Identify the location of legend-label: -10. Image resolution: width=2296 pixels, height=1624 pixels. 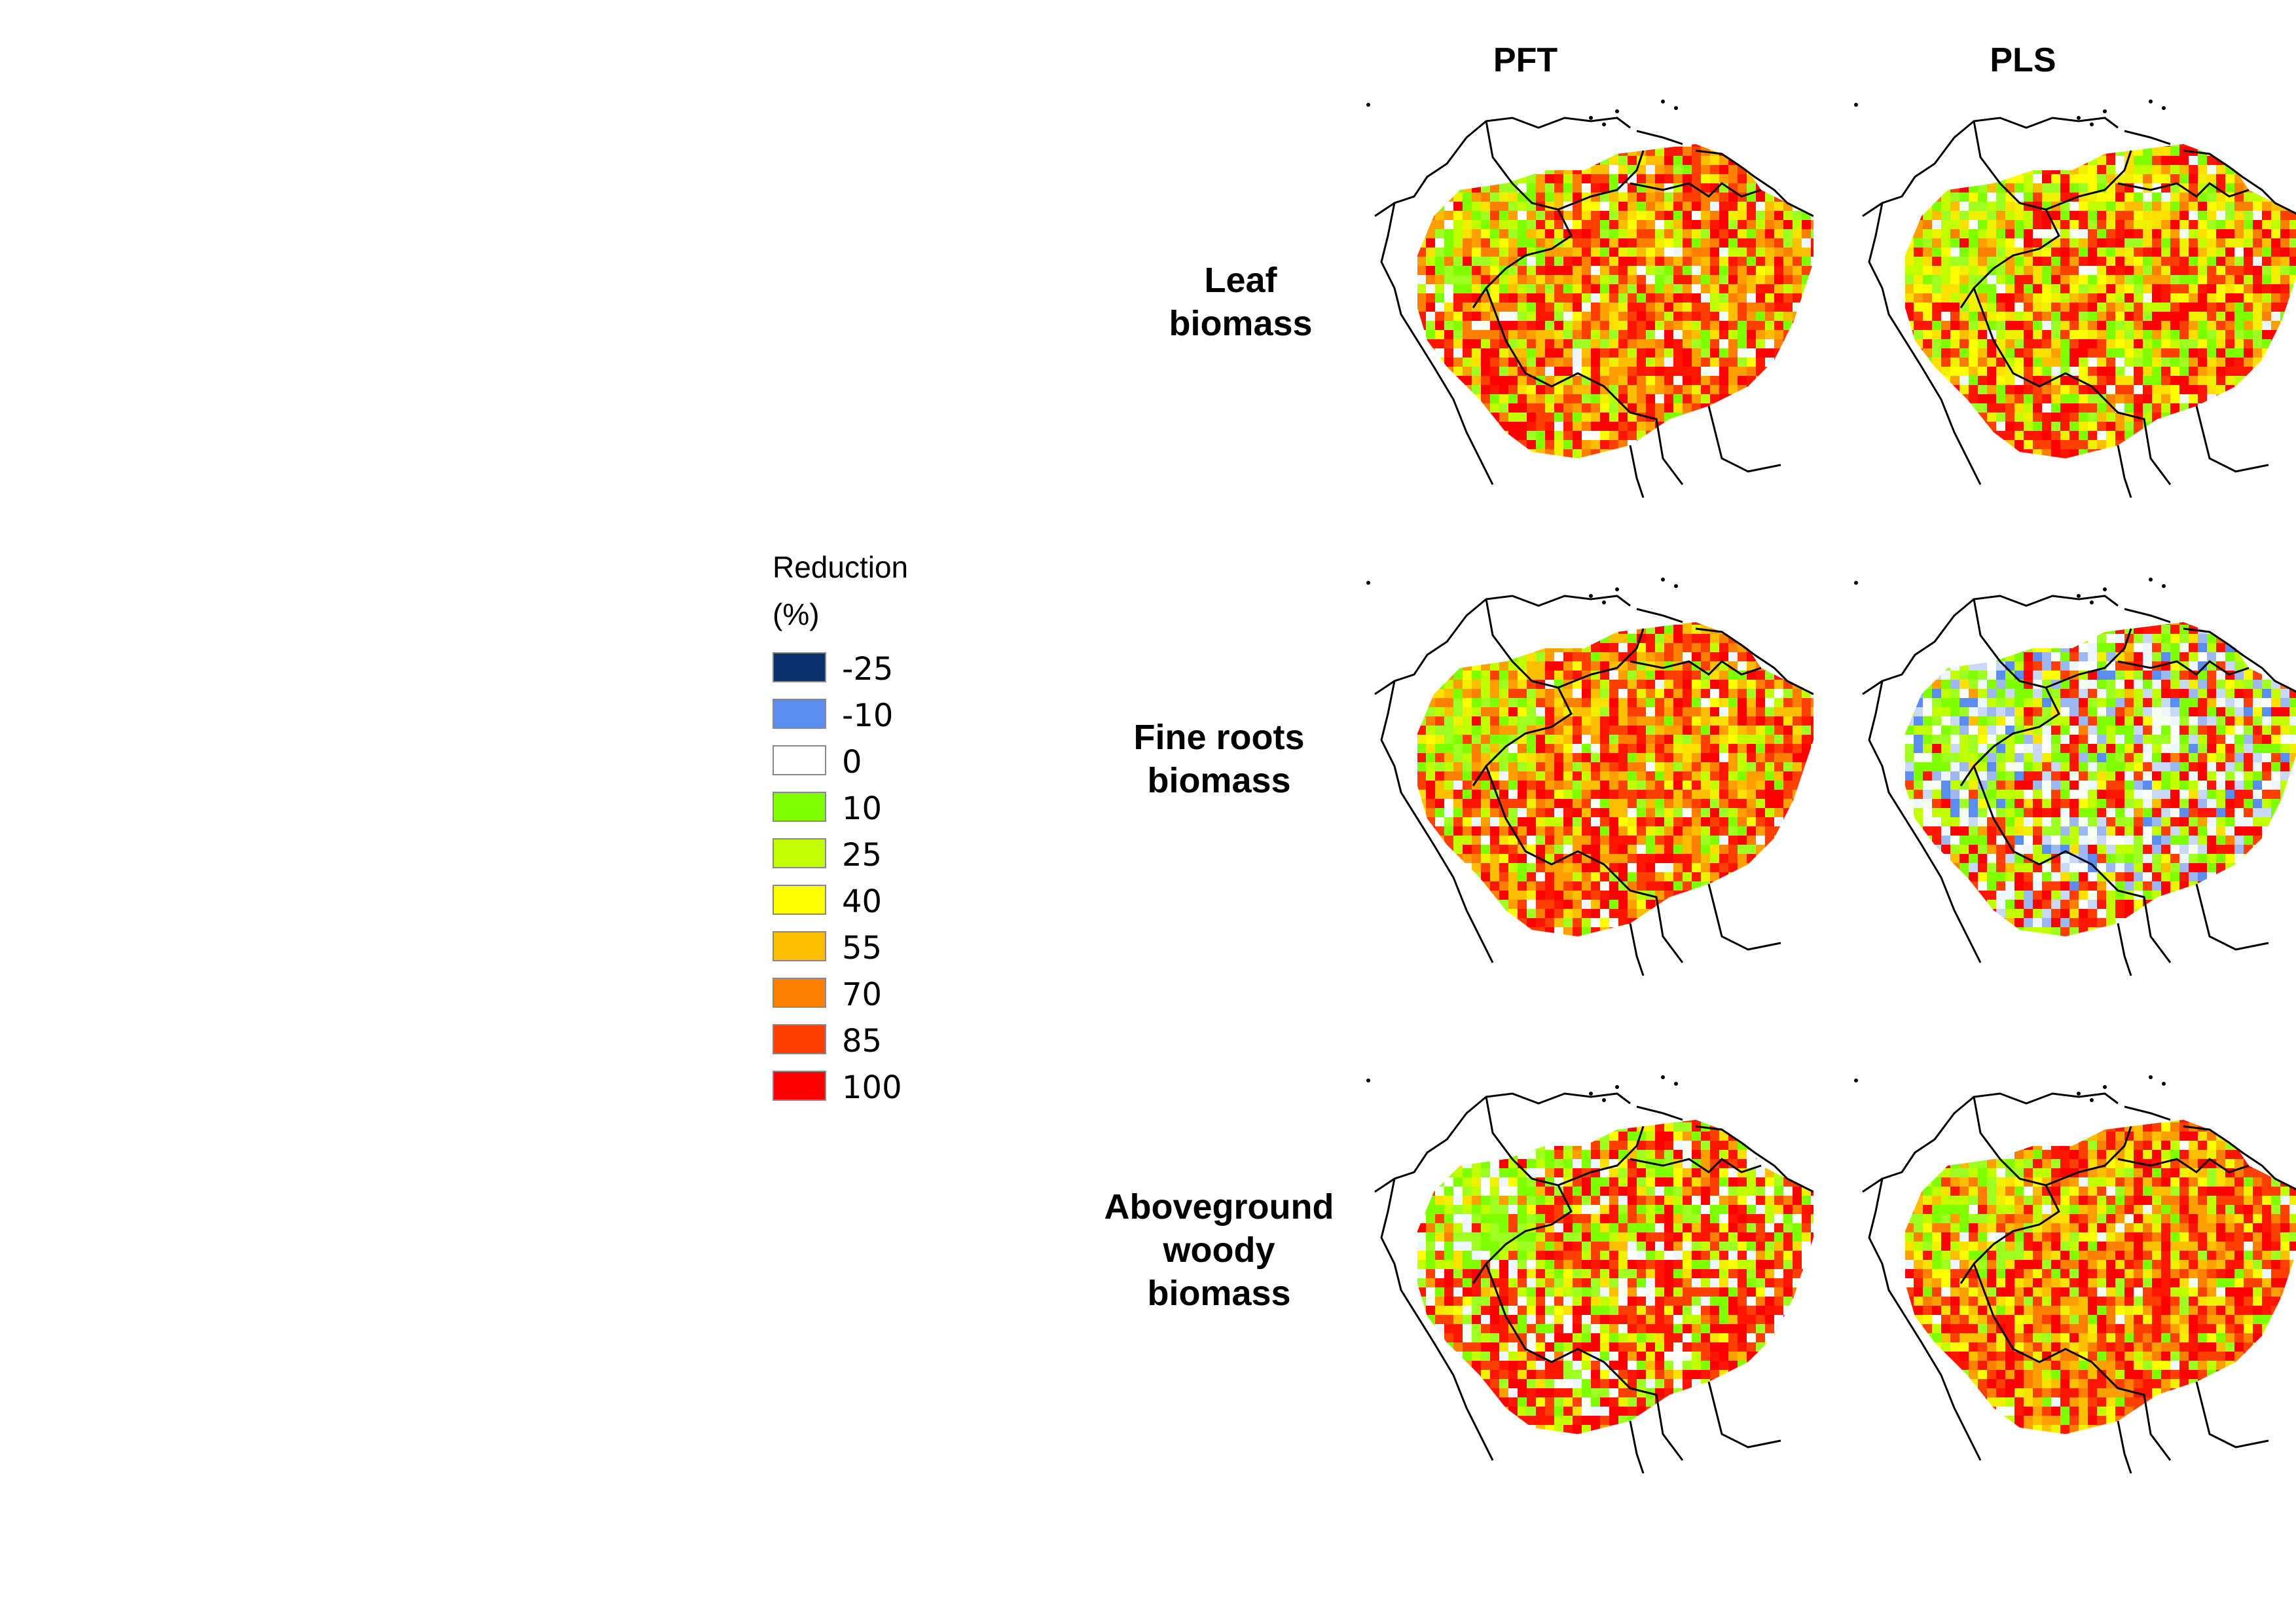
(868, 715).